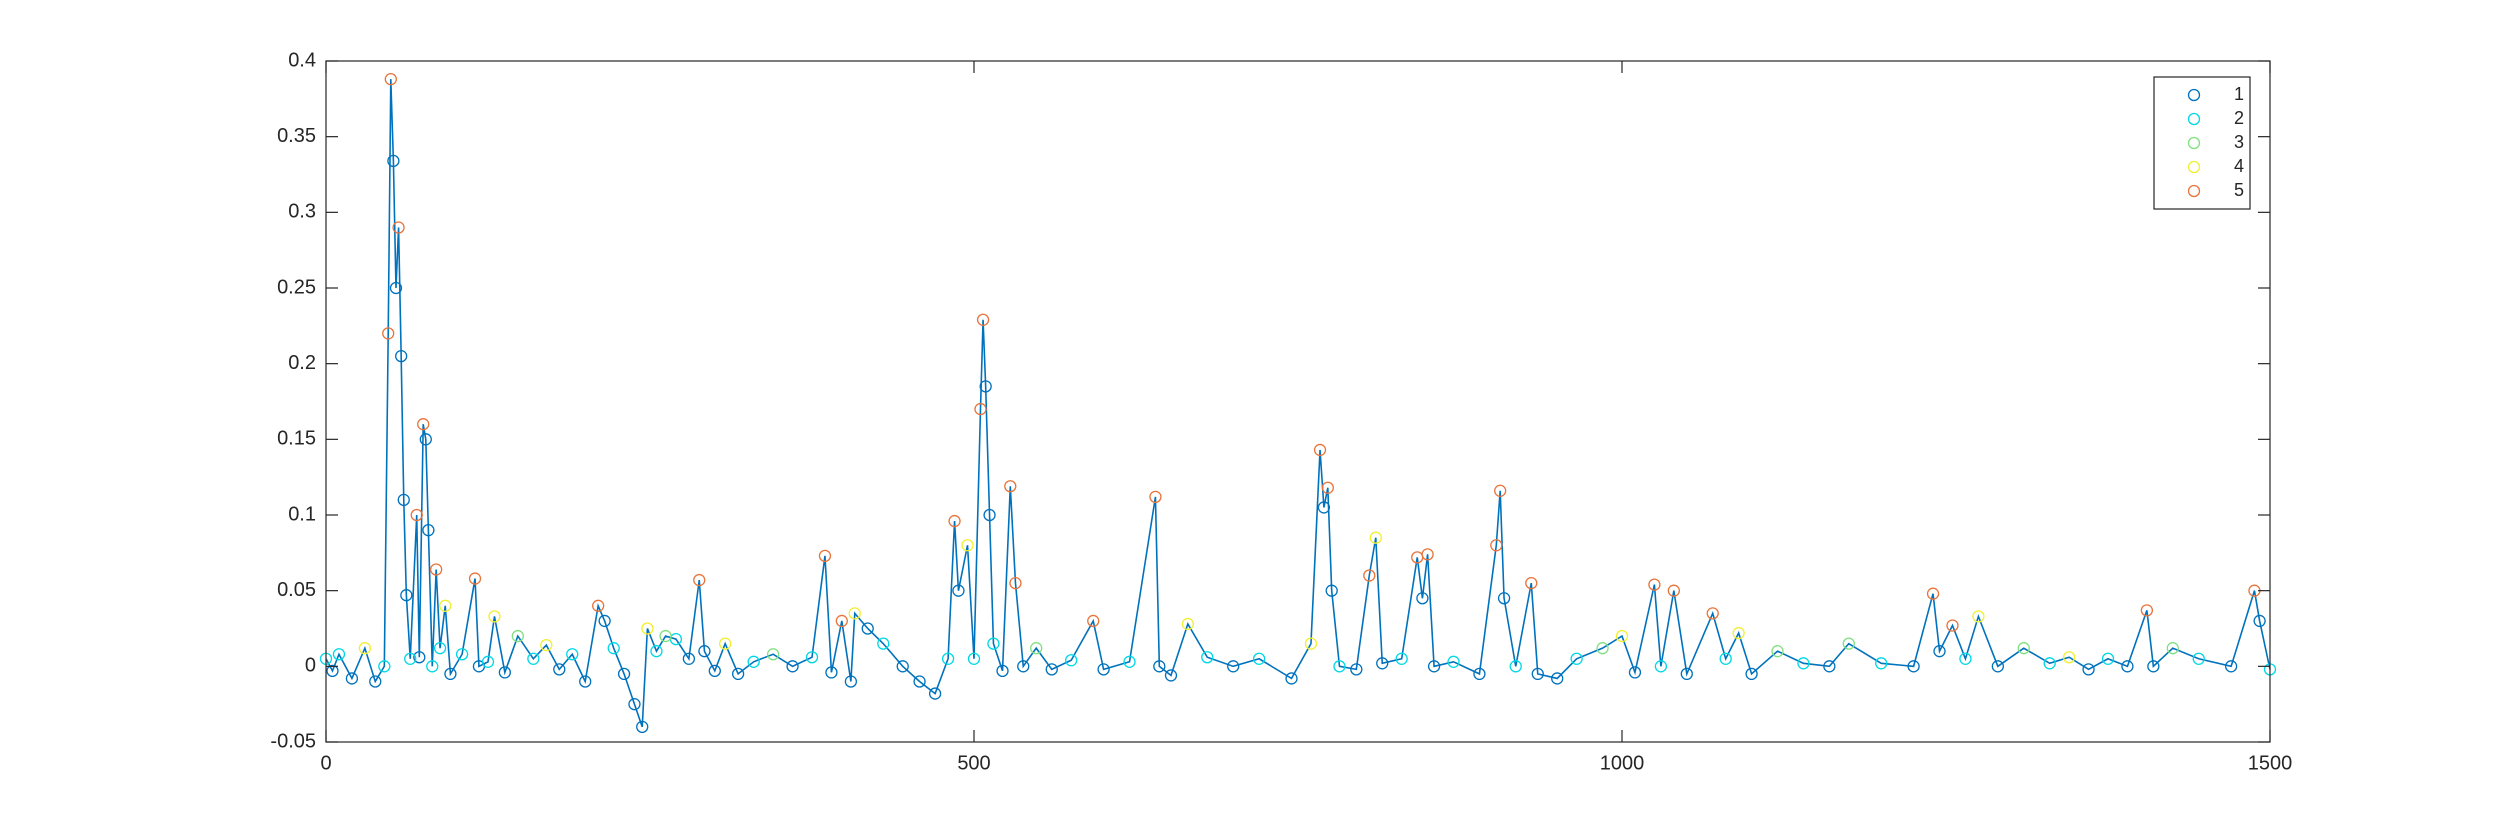  What do you see at coordinates (296, 439) in the screenshot?
I see `y-tick-label: 0.15` at bounding box center [296, 439].